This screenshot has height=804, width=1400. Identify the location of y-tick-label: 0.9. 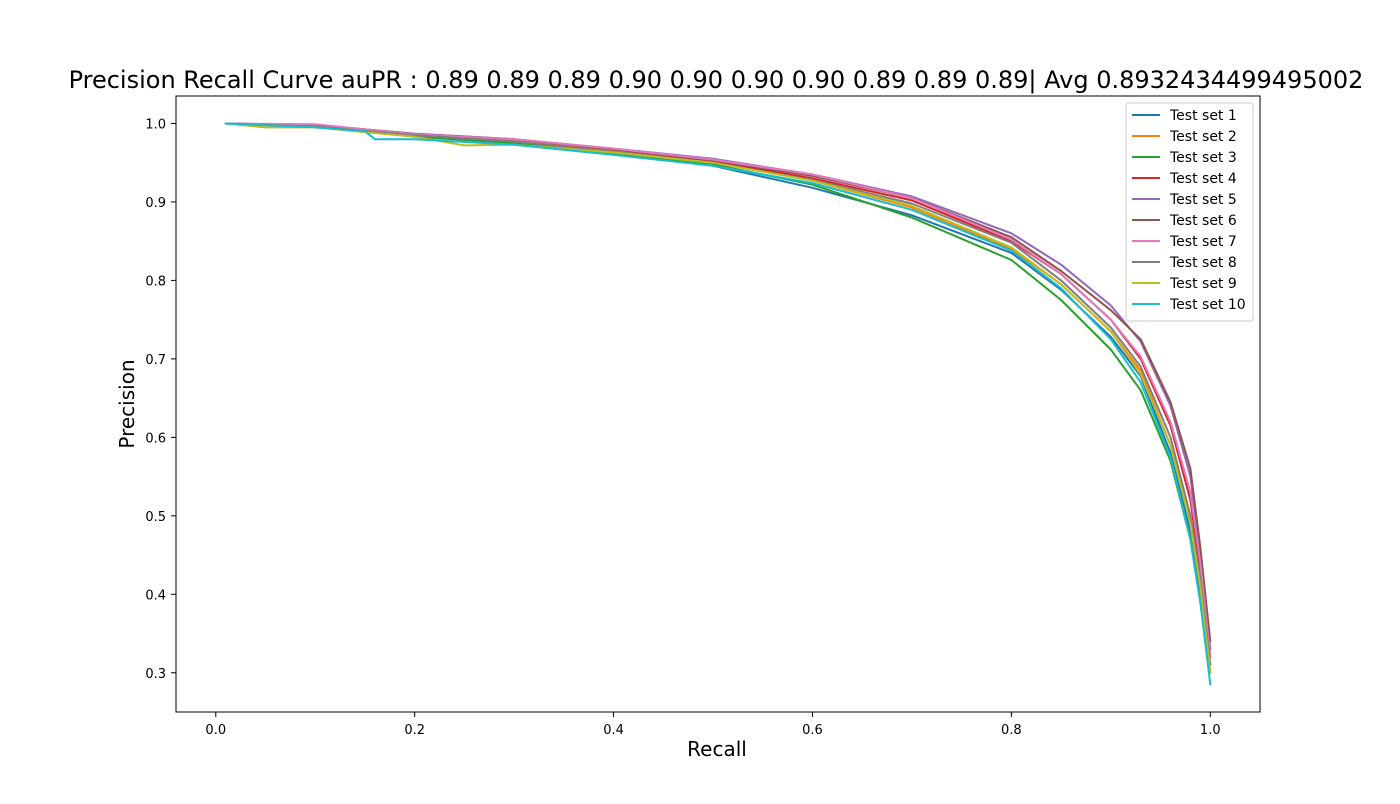
(155, 203).